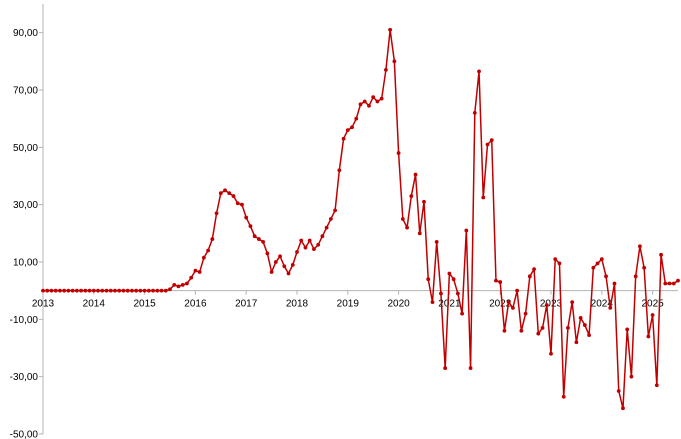 This screenshot has width=681, height=439. What do you see at coordinates (195, 304) in the screenshot?
I see `x-tick-label: 2016` at bounding box center [195, 304].